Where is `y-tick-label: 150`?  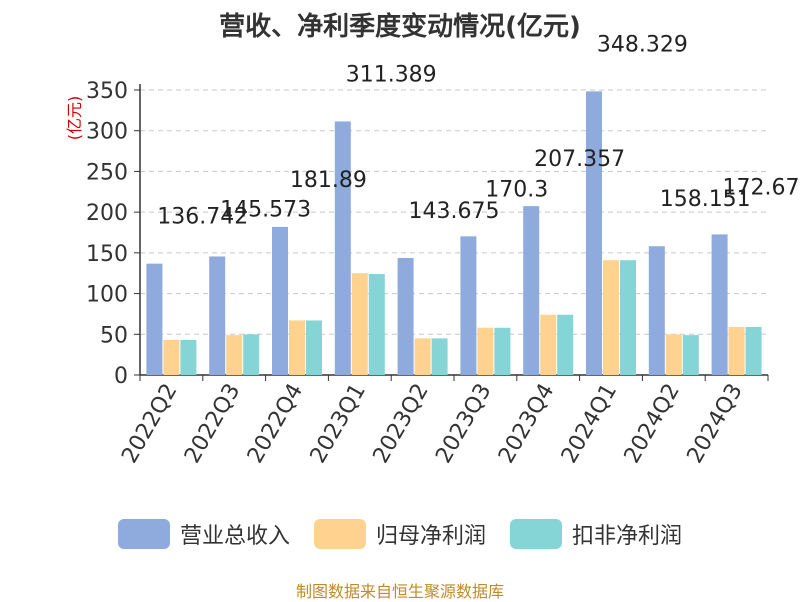
y-tick-label: 150 is located at coordinates (107, 254).